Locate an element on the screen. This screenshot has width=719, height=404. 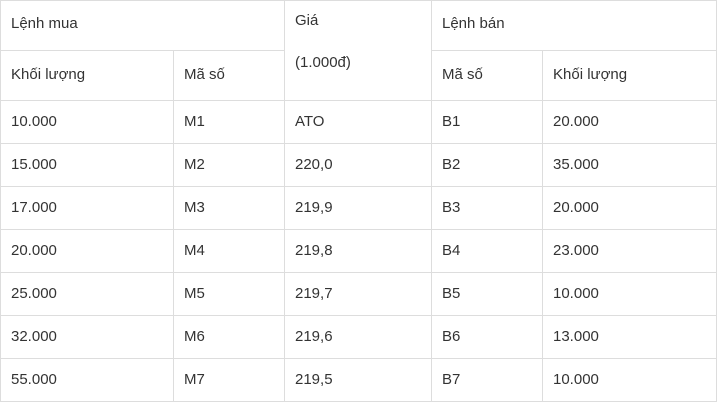
buy-code-cell: M6 is located at coordinates (229, 337).